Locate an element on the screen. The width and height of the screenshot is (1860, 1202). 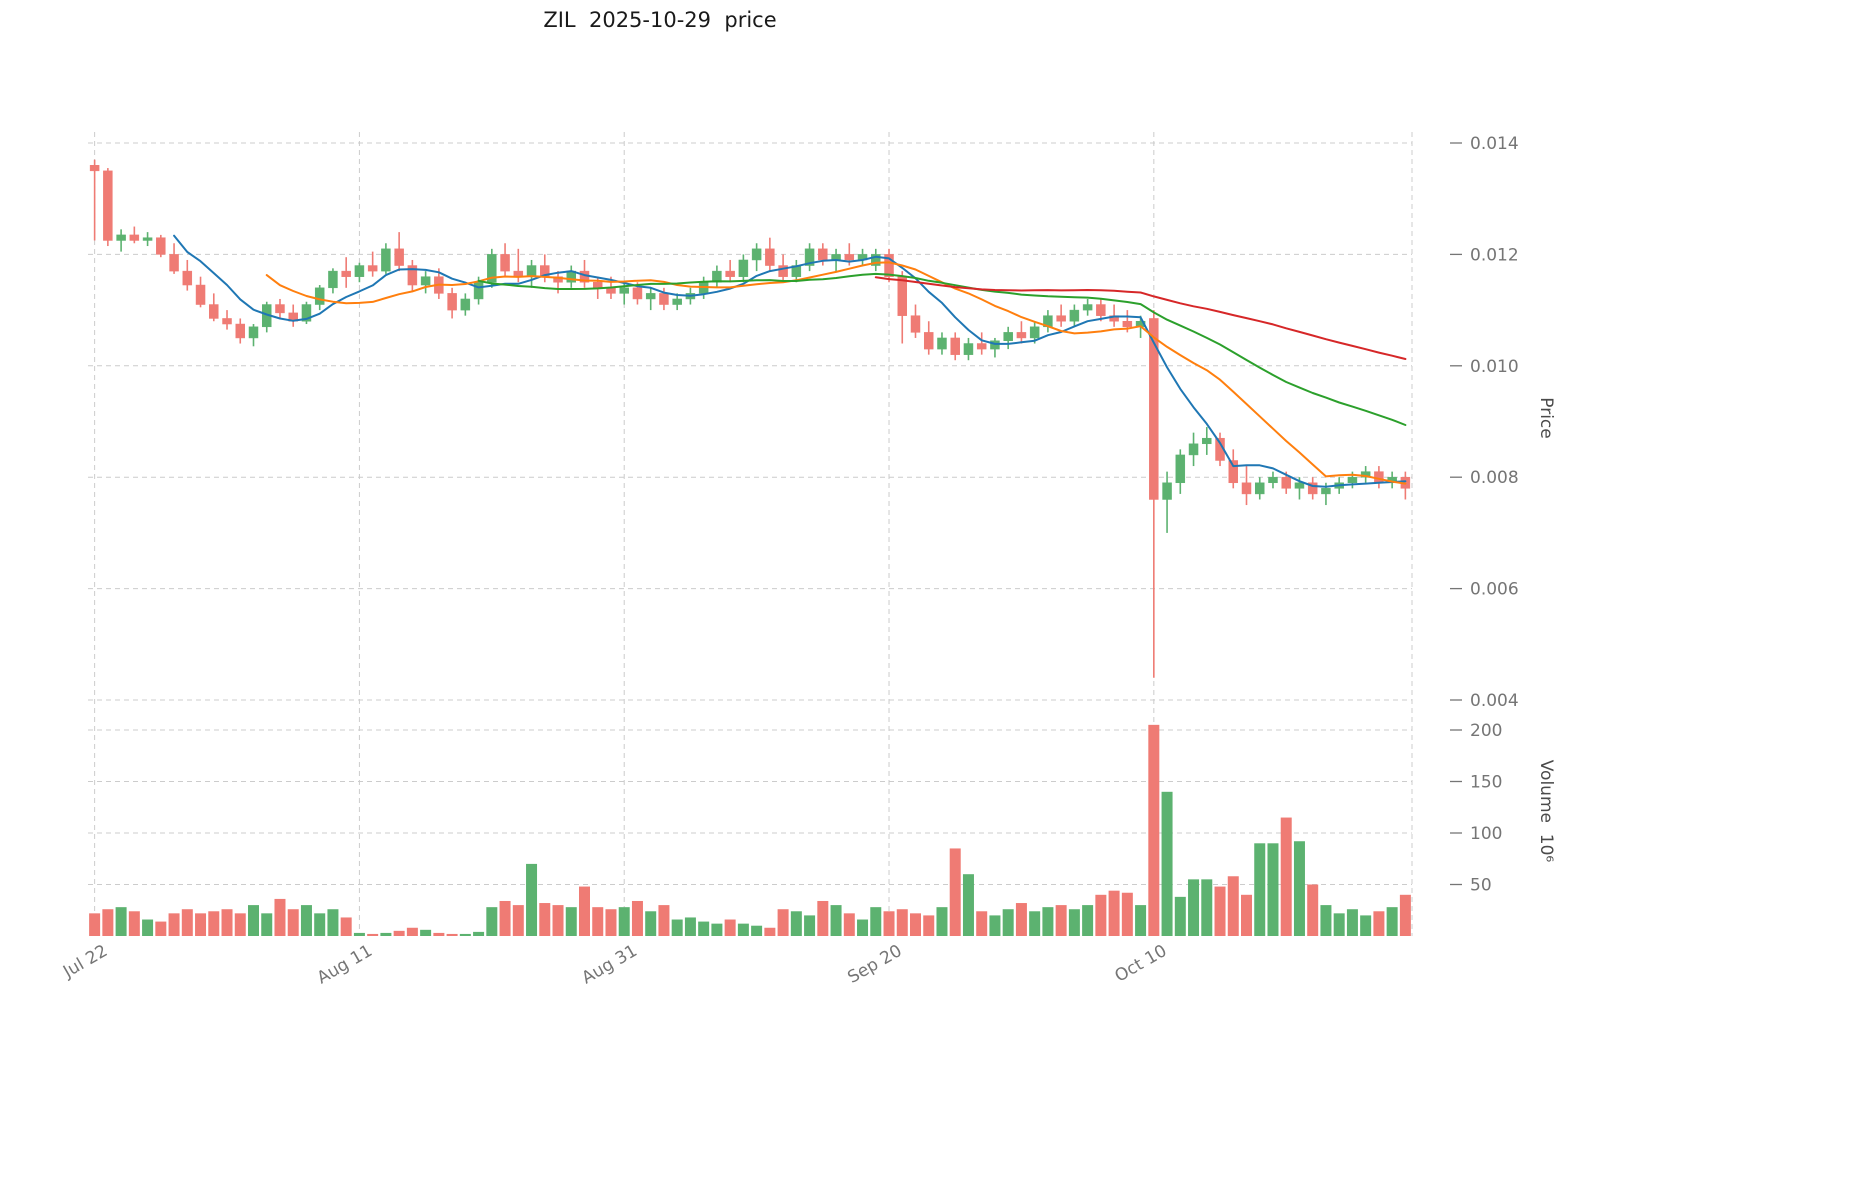
volume-tick-label: 50 is located at coordinates (1481, 886).